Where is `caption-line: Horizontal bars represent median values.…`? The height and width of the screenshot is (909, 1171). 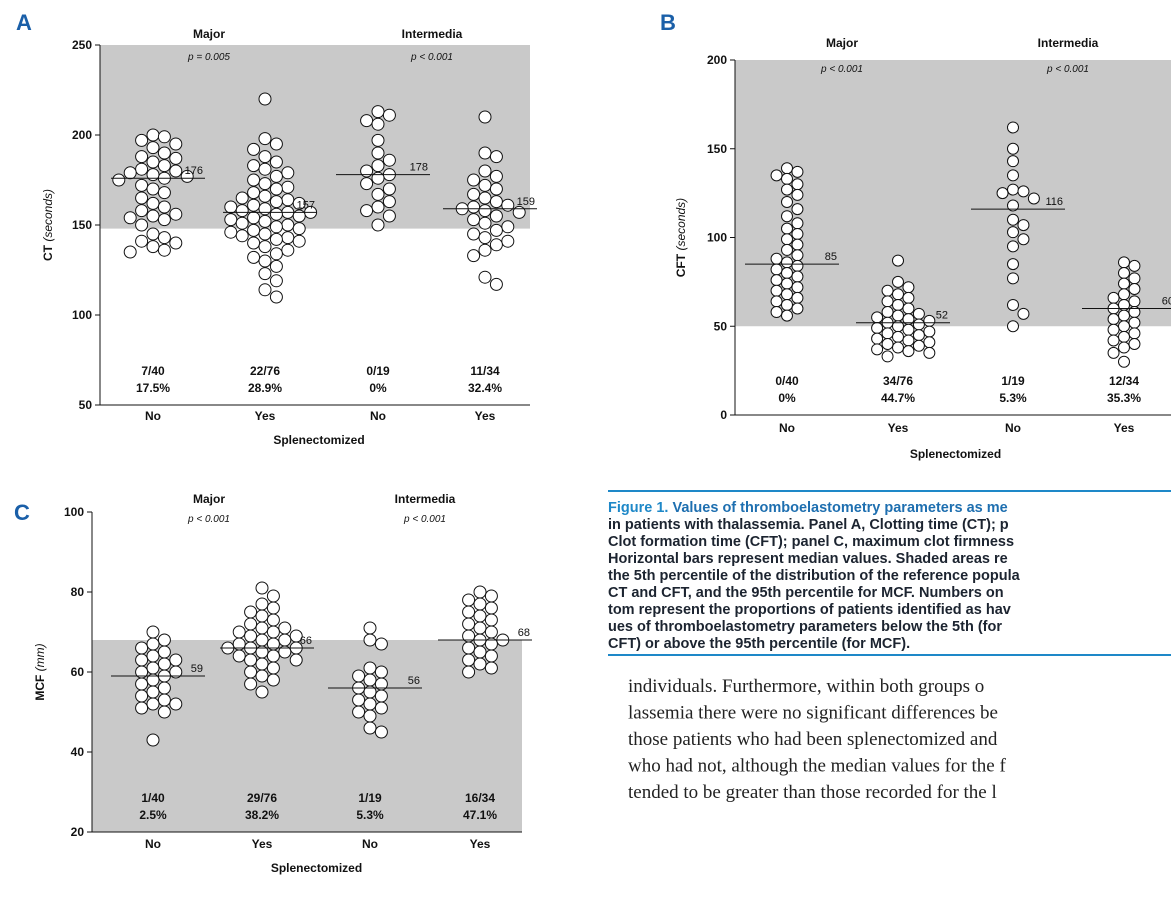 caption-line: Horizontal bars represent median values.… is located at coordinates (808, 559).